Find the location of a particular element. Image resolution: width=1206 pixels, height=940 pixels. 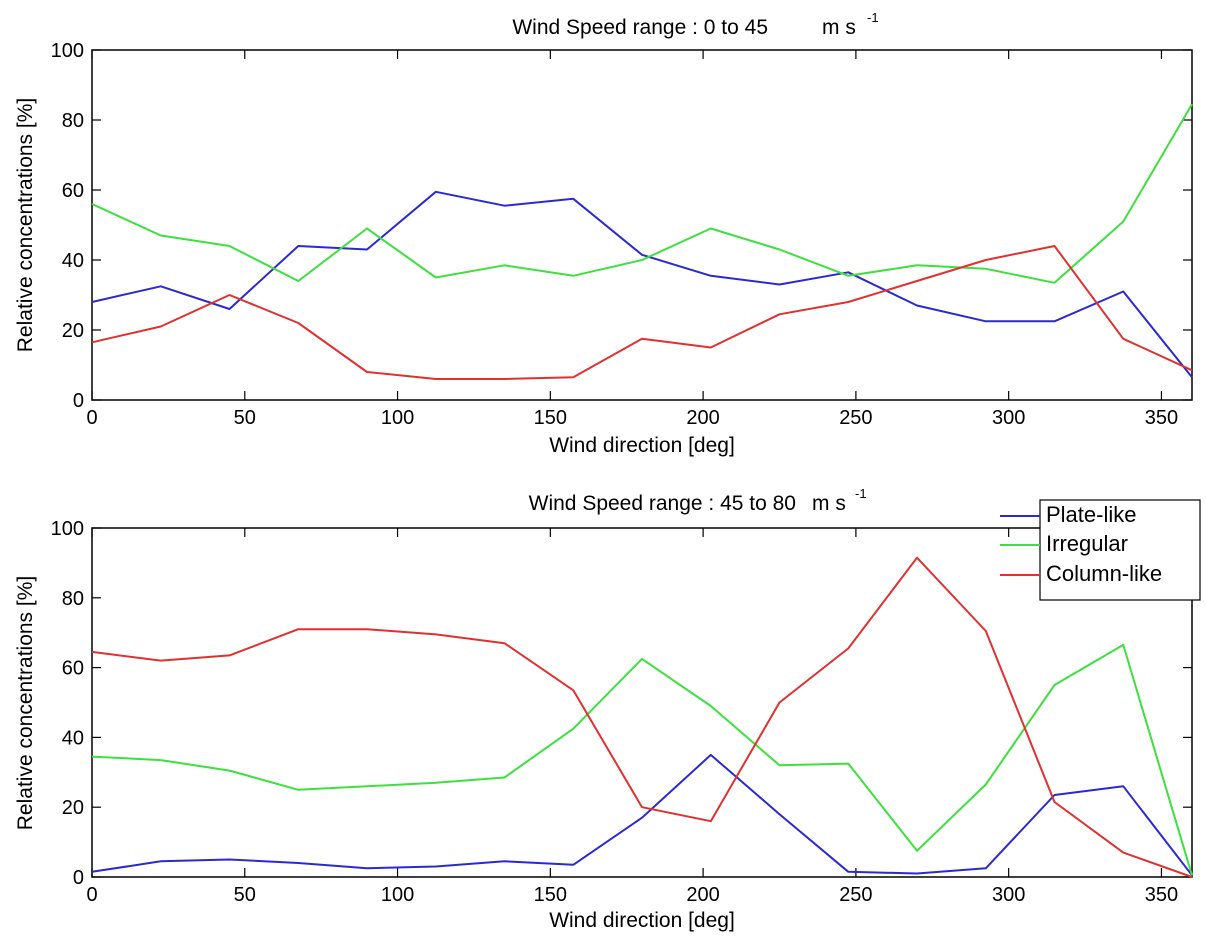

chart-title: Wind Speed range : 45 to 80 is located at coordinates (662, 503).